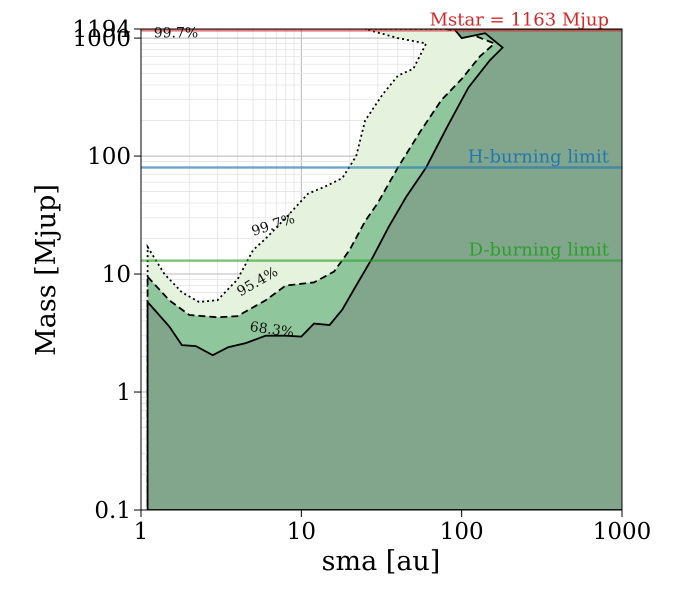 The width and height of the screenshot is (700, 600). Describe the element at coordinates (116, 275) in the screenshot. I see `y-tick-label: 10` at that location.